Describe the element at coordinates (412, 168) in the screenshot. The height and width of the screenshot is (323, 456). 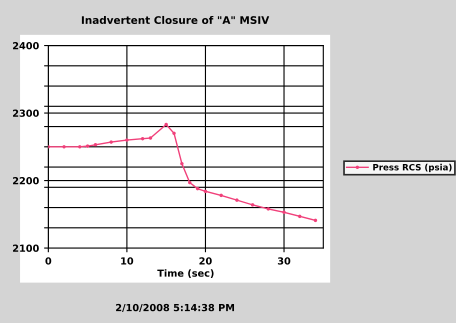
I see `legend-label: Press RCS (psia)` at that location.